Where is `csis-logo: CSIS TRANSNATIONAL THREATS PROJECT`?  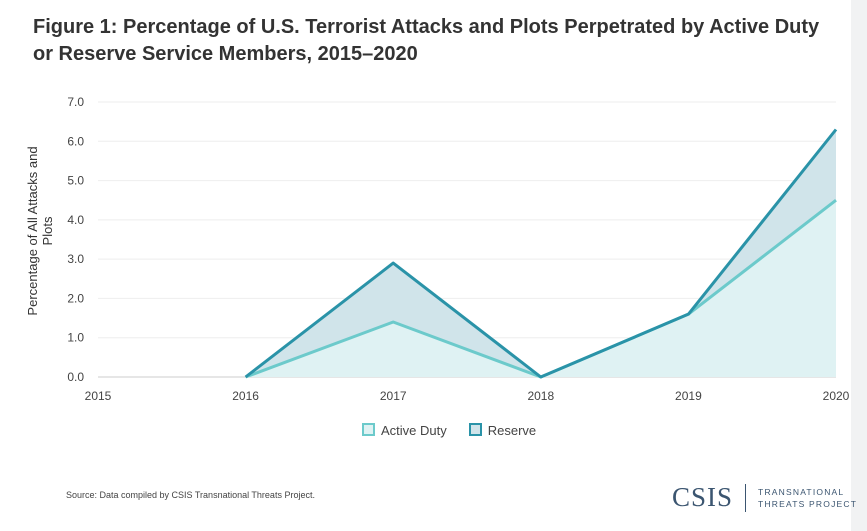 csis-logo: CSIS TRANSNATIONAL THREATS PROJECT is located at coordinates (764, 497).